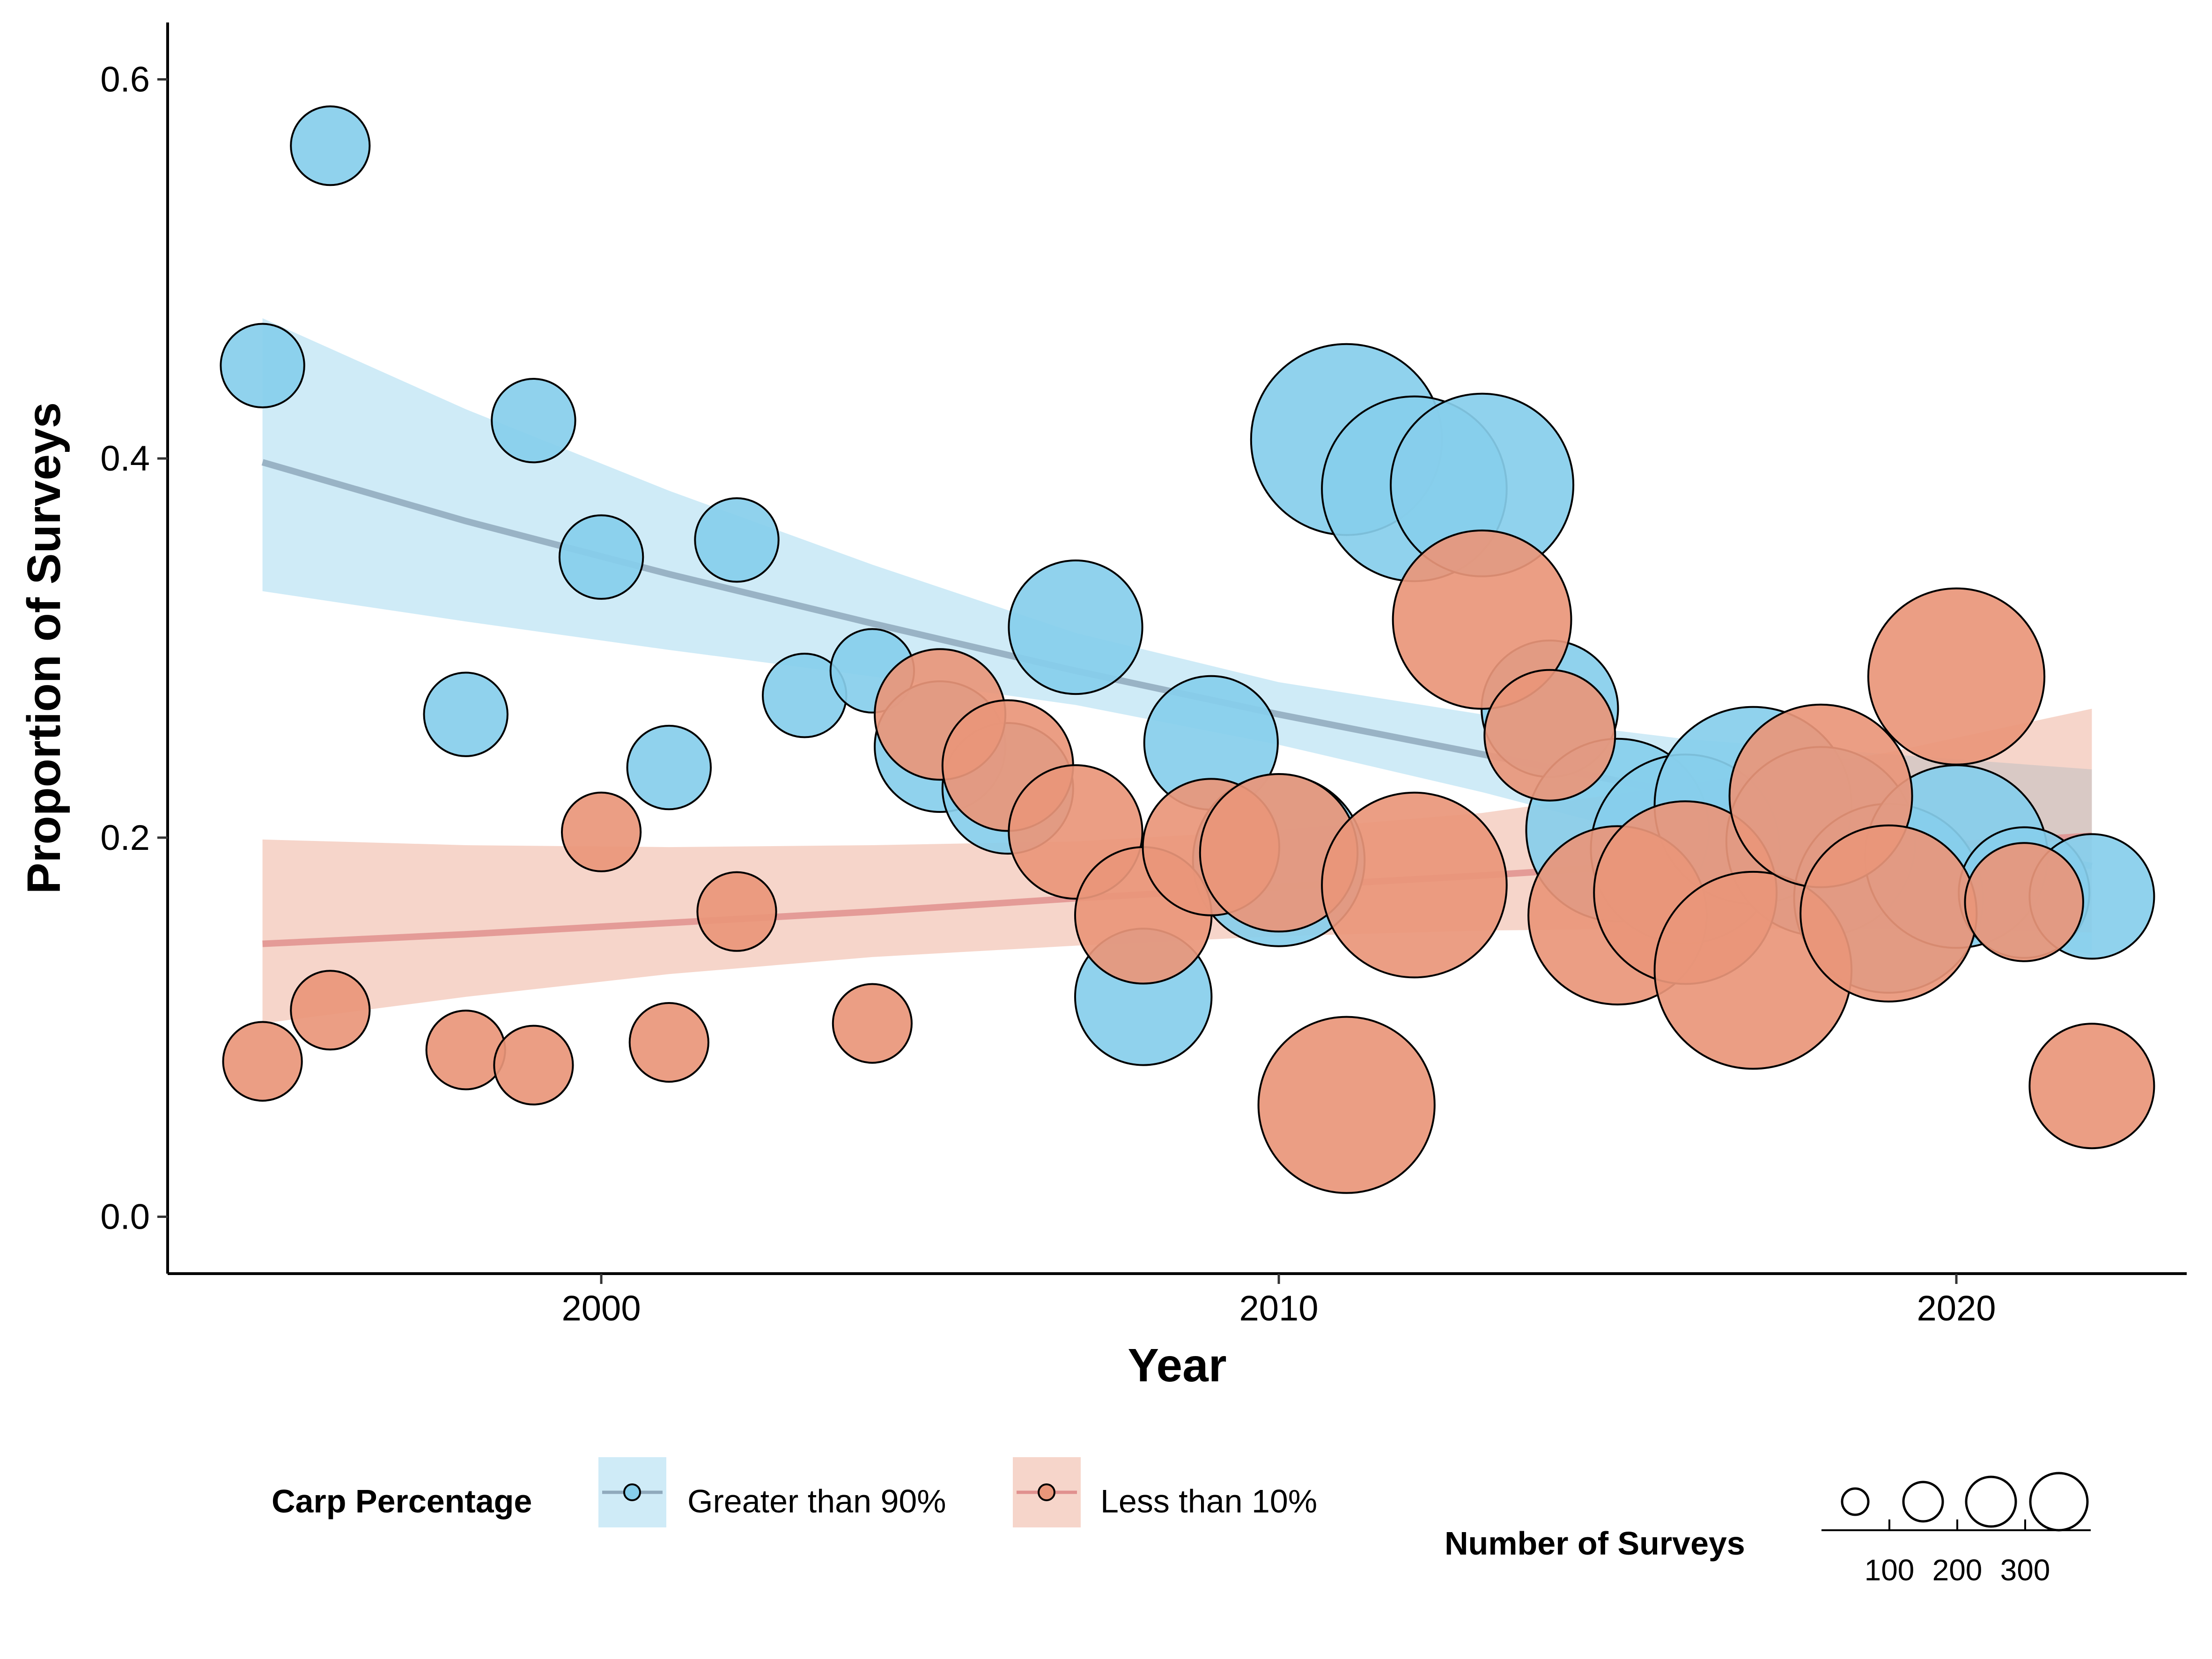  I want to click on size-legend-label: 200, so click(1957, 1570).